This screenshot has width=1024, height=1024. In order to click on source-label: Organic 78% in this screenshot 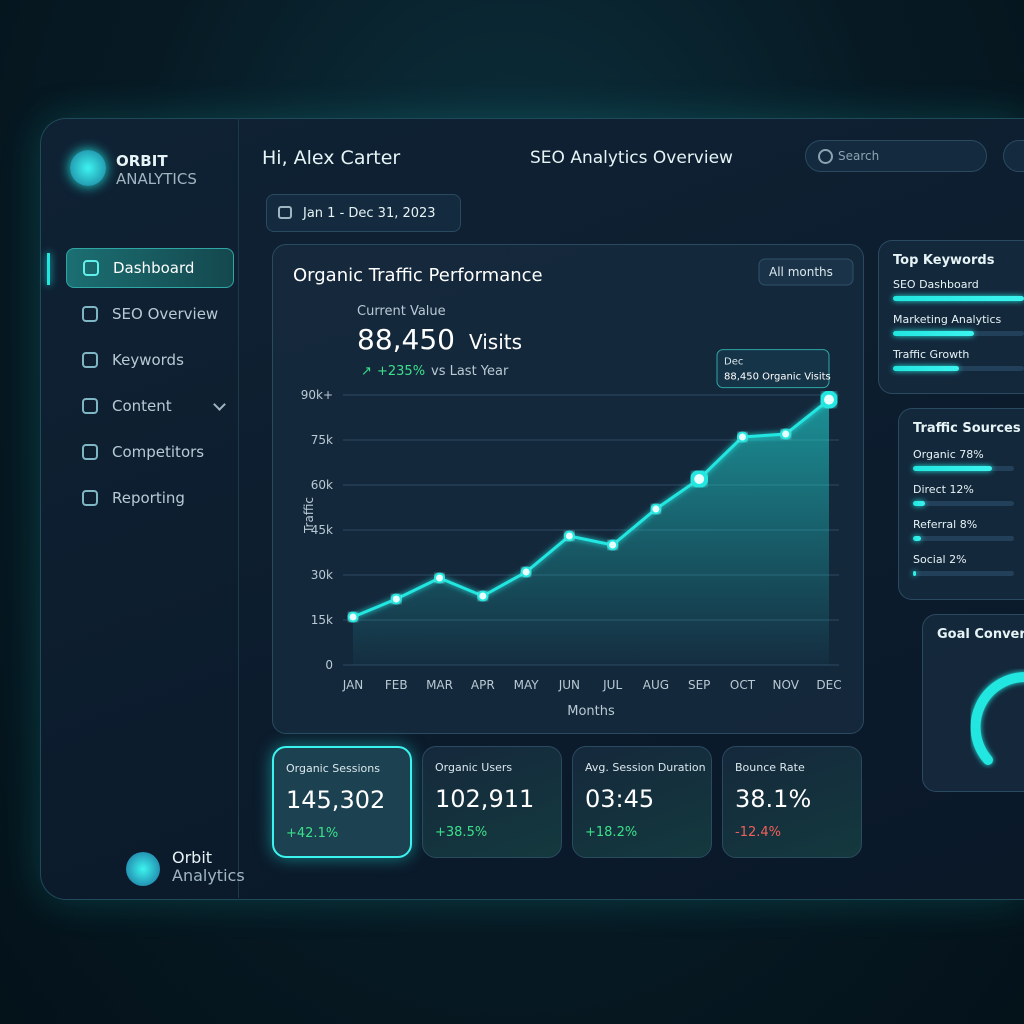, I will do `click(968, 454)`.